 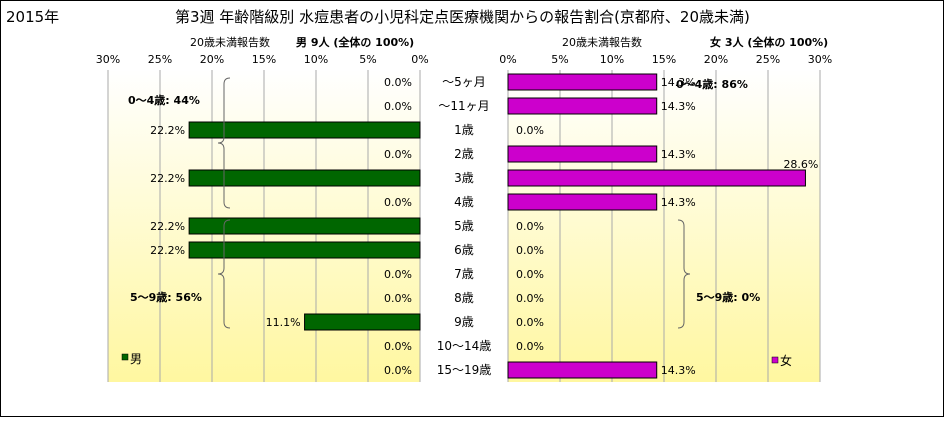 I want to click on male-x-tick-label: 30%, so click(x=108, y=59).